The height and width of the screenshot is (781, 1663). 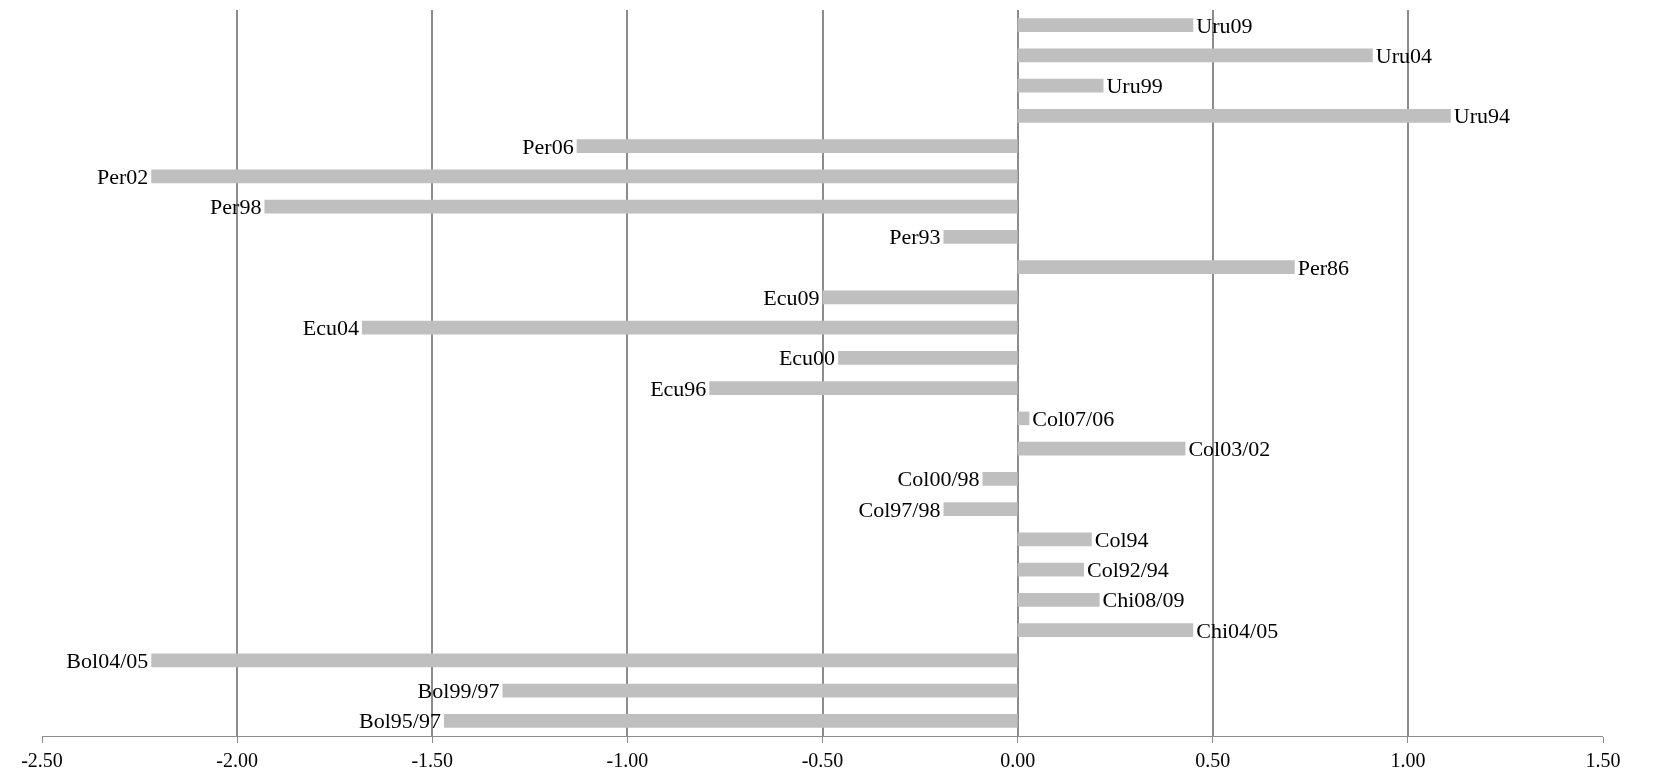 I want to click on y-tick-label: Per86, so click(x=1323, y=267).